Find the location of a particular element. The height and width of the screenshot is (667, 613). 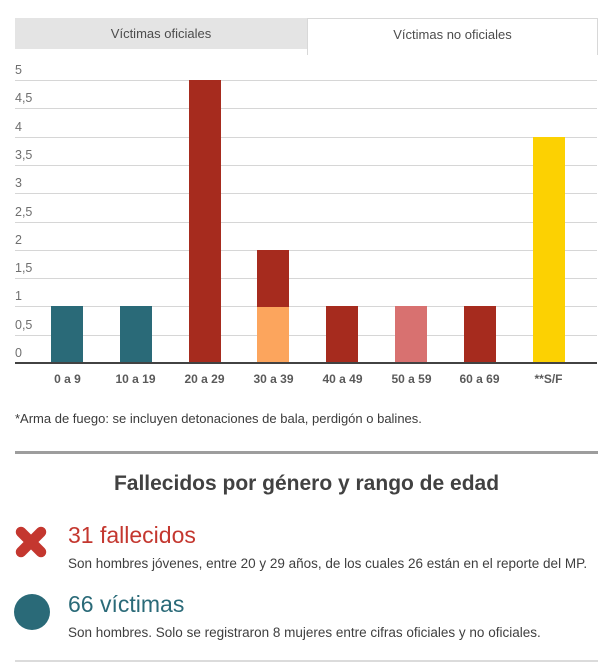

tab-bar: Víctimas oficiales Víctimas no oficiales is located at coordinates (306, 37).